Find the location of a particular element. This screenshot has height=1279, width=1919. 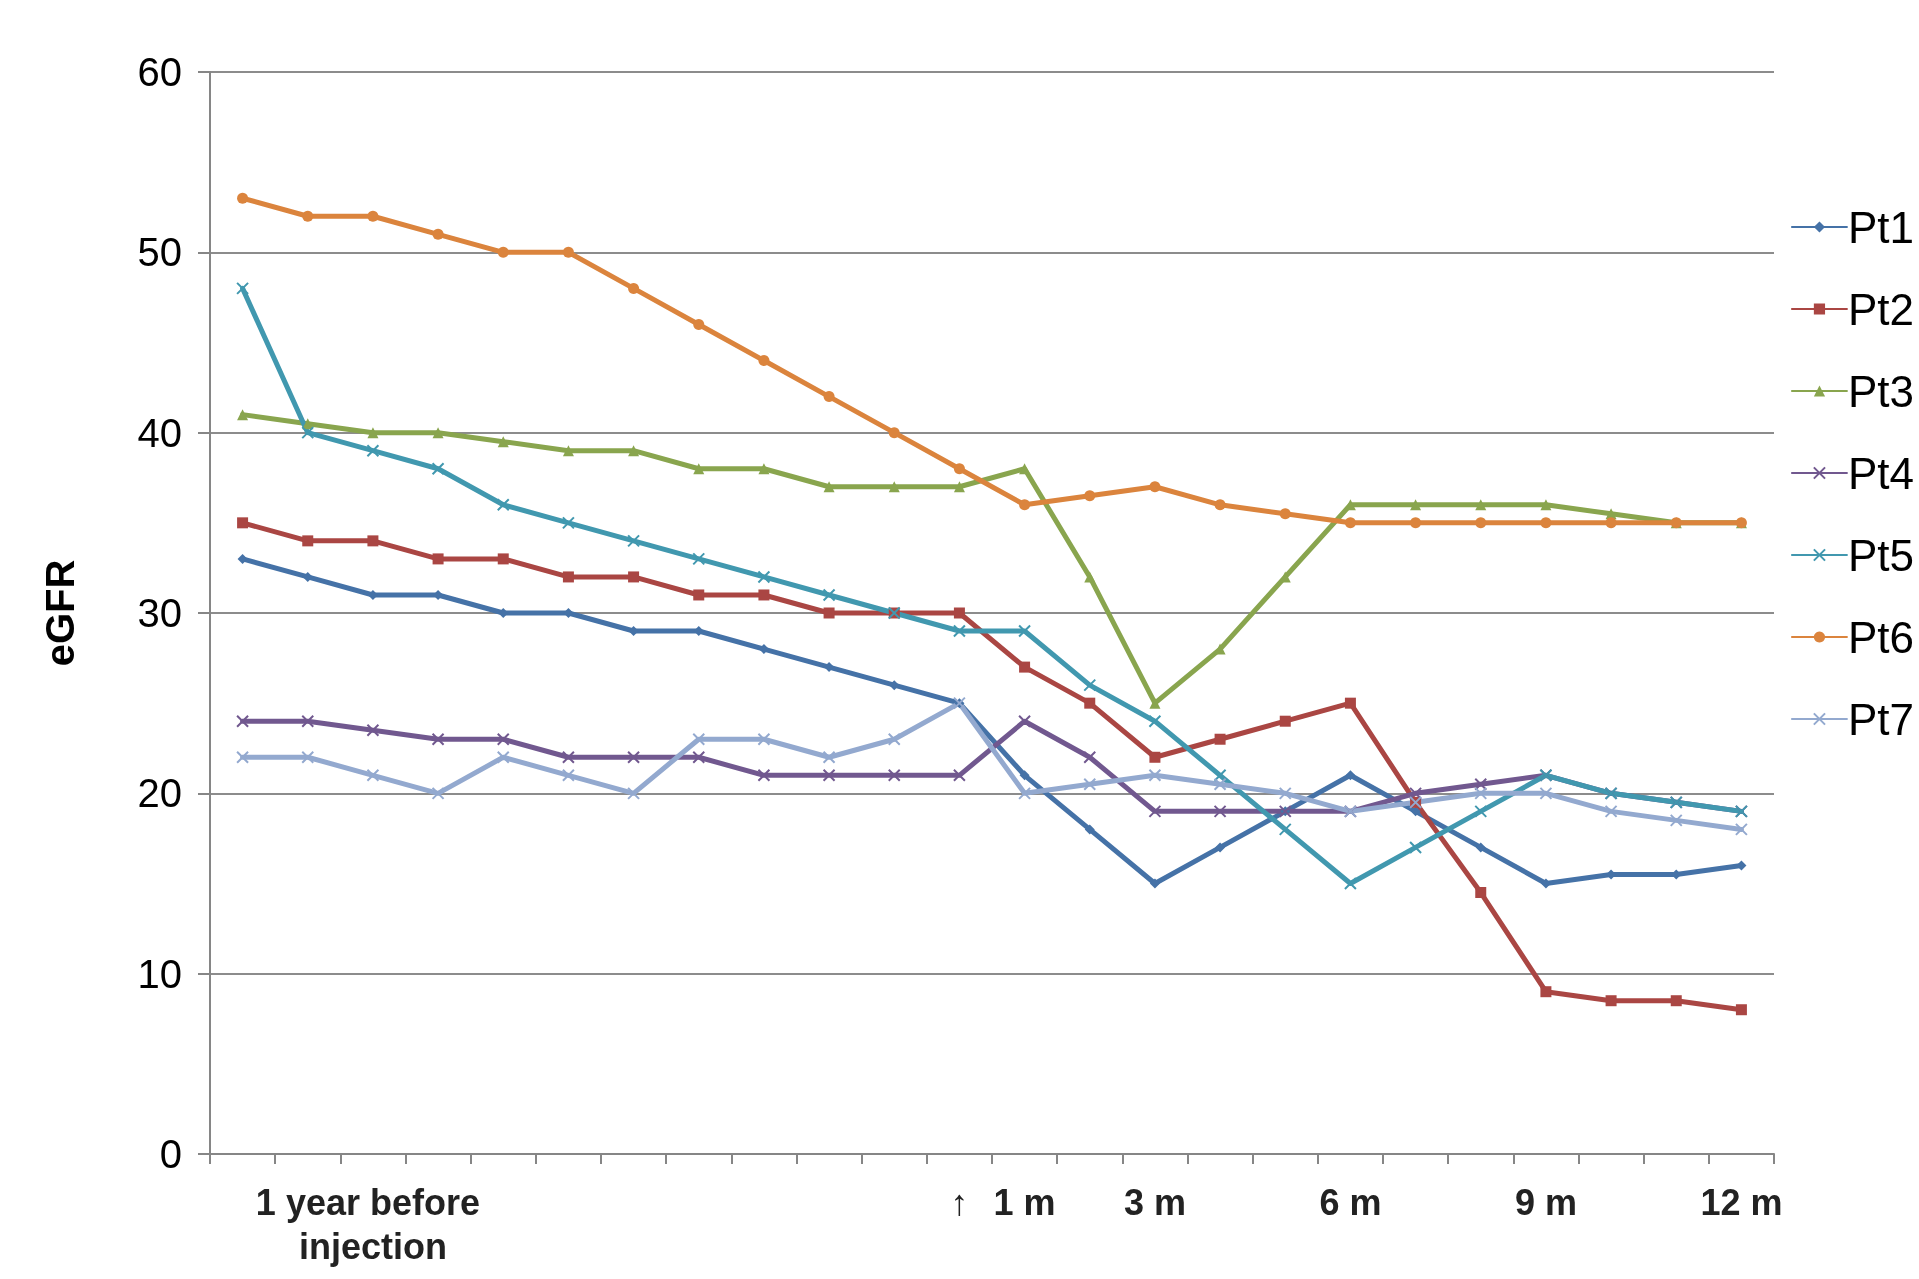

x-tick-label: 6 m is located at coordinates (1350, 1202).